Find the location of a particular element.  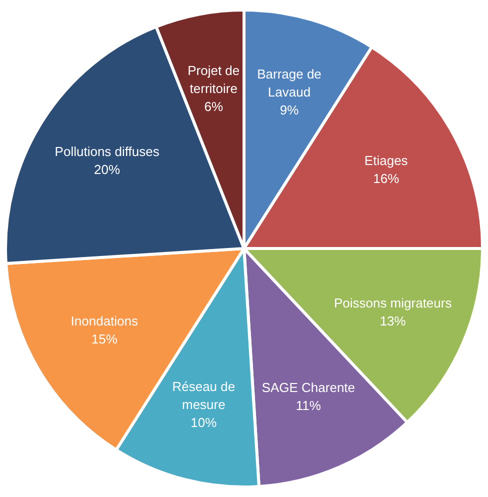

data-label: 10% is located at coordinates (204, 422).